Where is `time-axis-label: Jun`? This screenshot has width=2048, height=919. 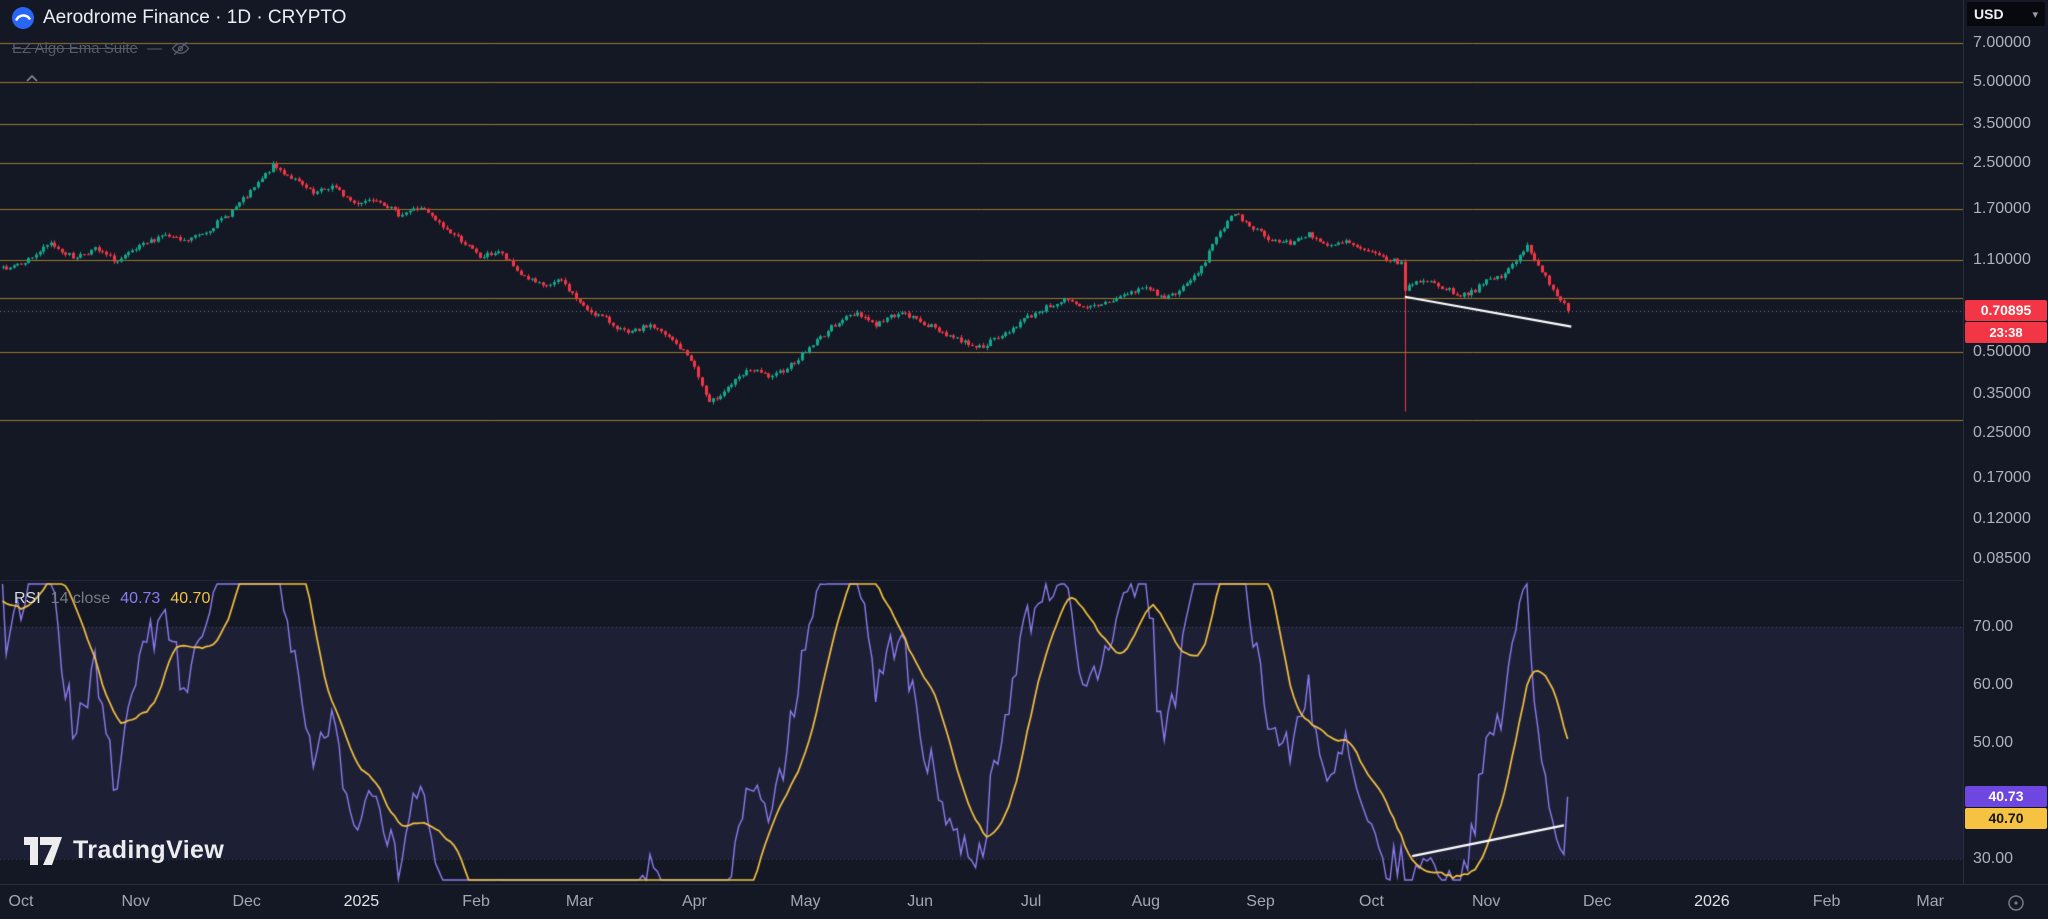
time-axis-label: Jun is located at coordinates (920, 901).